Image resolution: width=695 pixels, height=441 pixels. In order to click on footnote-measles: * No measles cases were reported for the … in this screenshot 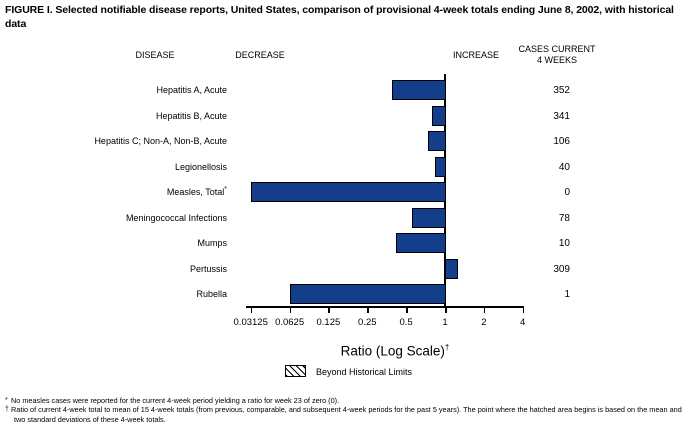, I will do `click(348, 401)`.